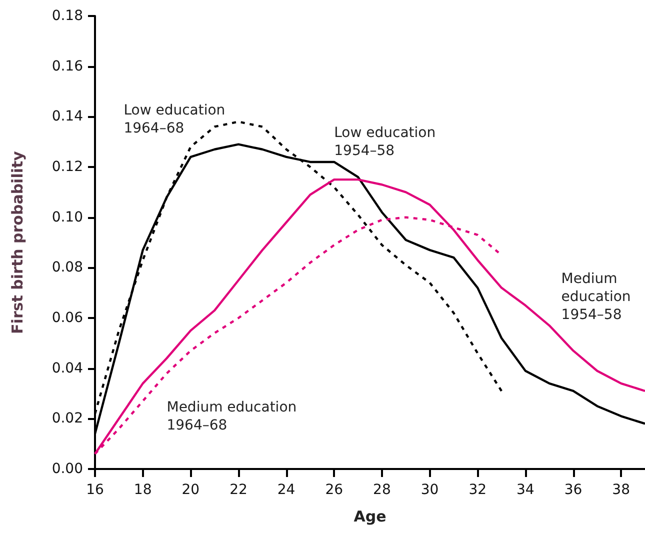 Image resolution: width=645 pixels, height=534 pixels. Describe the element at coordinates (191, 490) in the screenshot. I see `x-tick-label: 20` at that location.